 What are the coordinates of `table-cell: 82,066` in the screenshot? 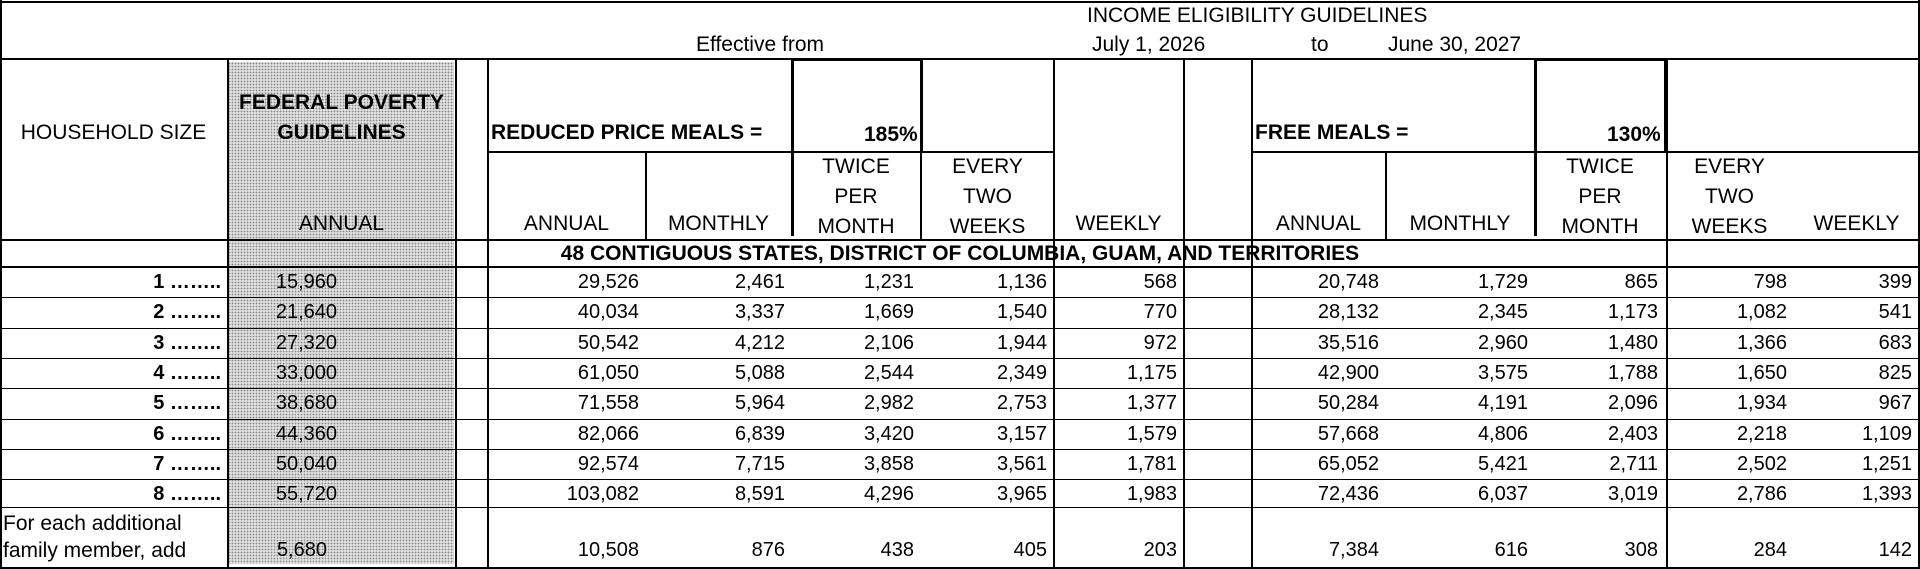 It's located at (608, 434).